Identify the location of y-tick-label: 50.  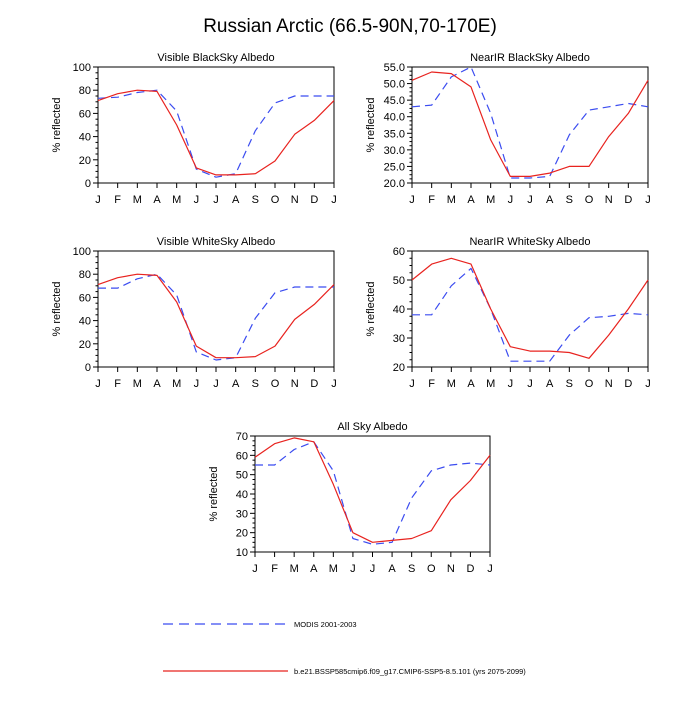
(242, 476).